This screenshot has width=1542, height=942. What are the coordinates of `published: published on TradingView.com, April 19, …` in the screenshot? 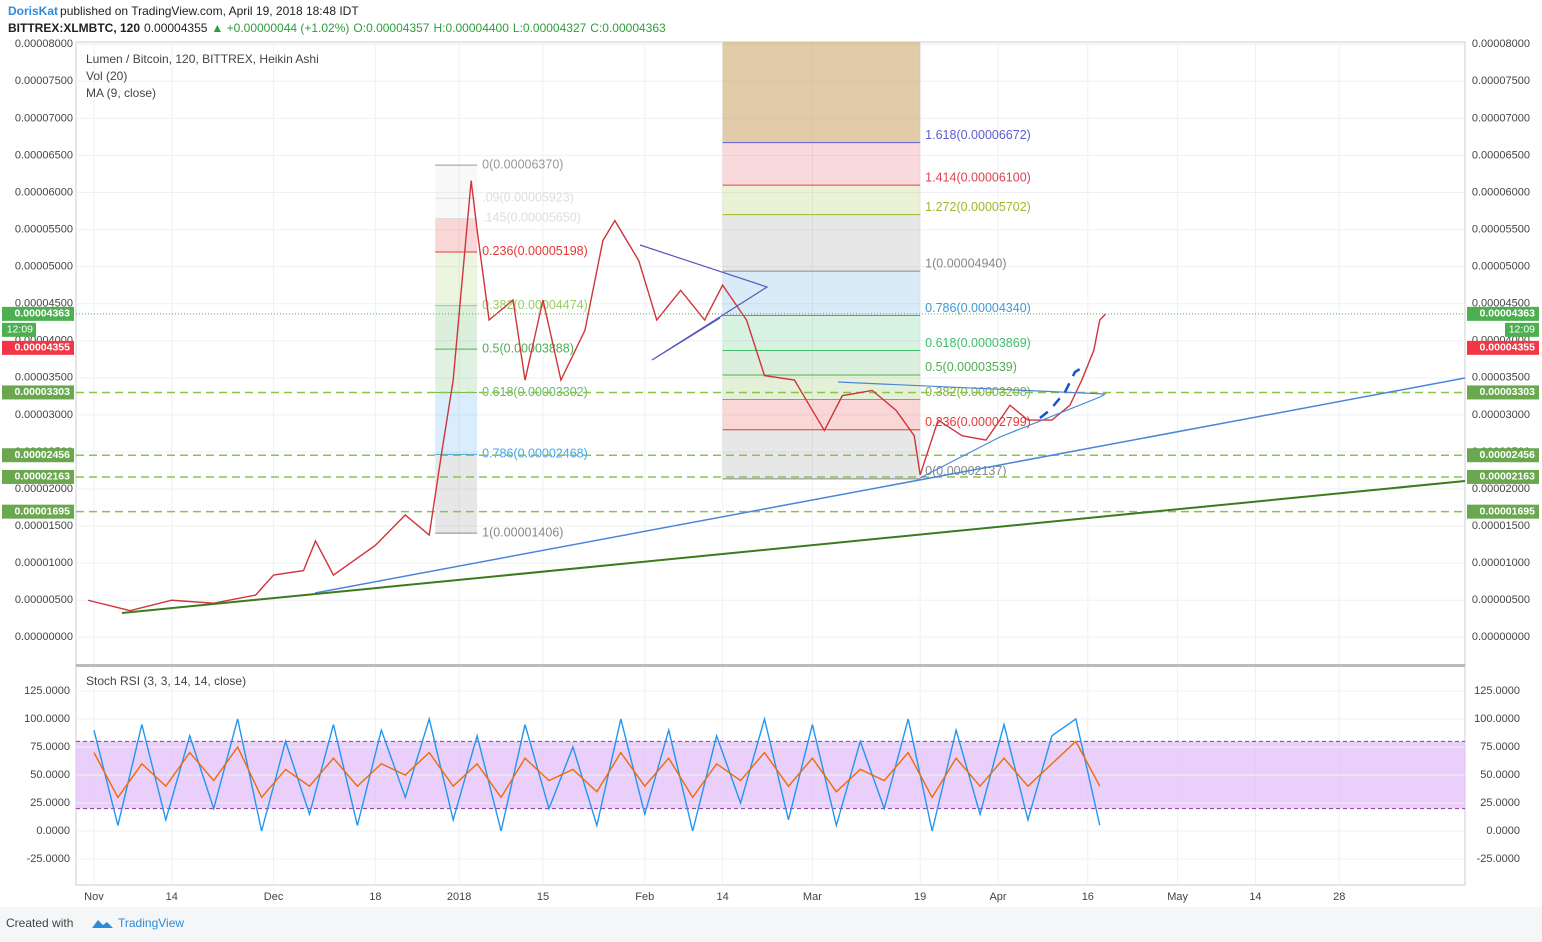 It's located at (209, 11).